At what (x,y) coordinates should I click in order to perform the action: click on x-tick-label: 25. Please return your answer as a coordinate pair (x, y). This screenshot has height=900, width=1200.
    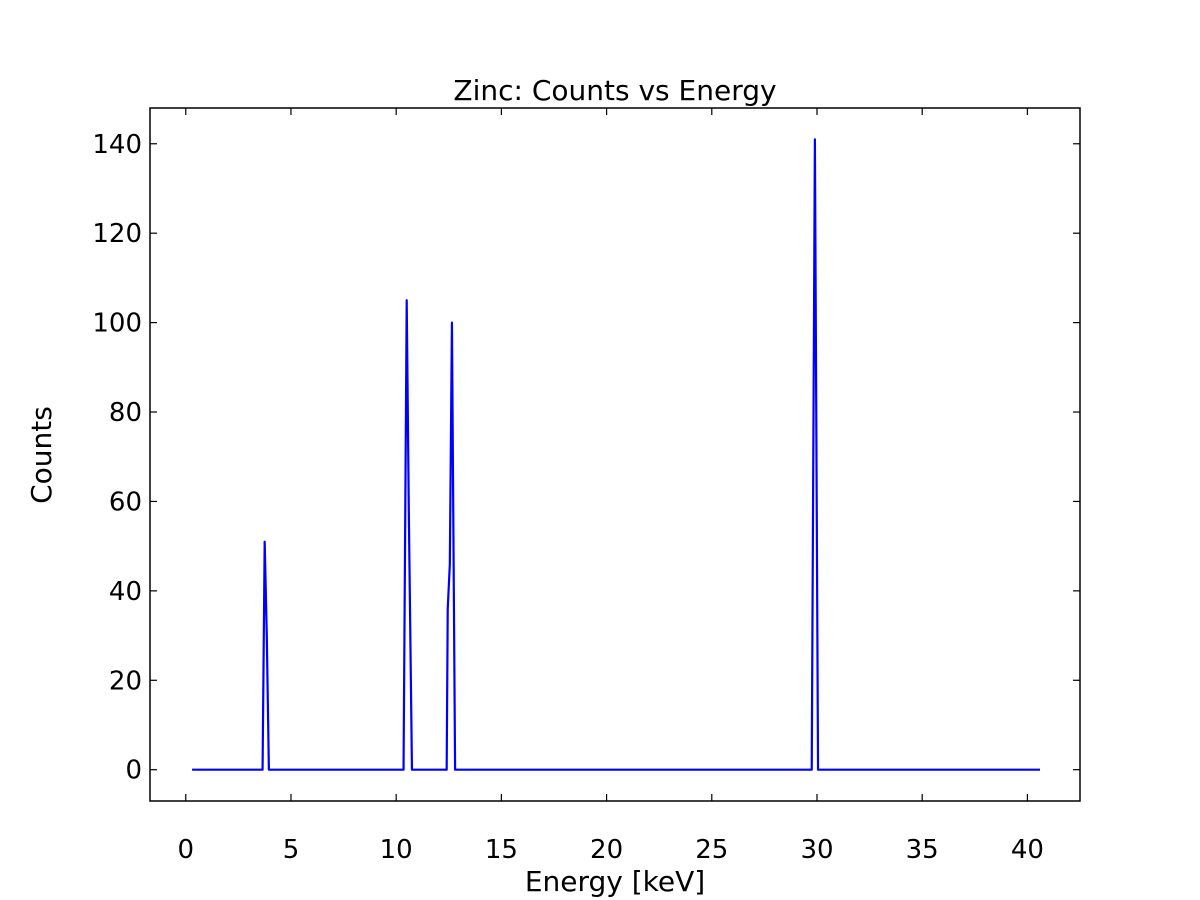
    Looking at the image, I should click on (711, 850).